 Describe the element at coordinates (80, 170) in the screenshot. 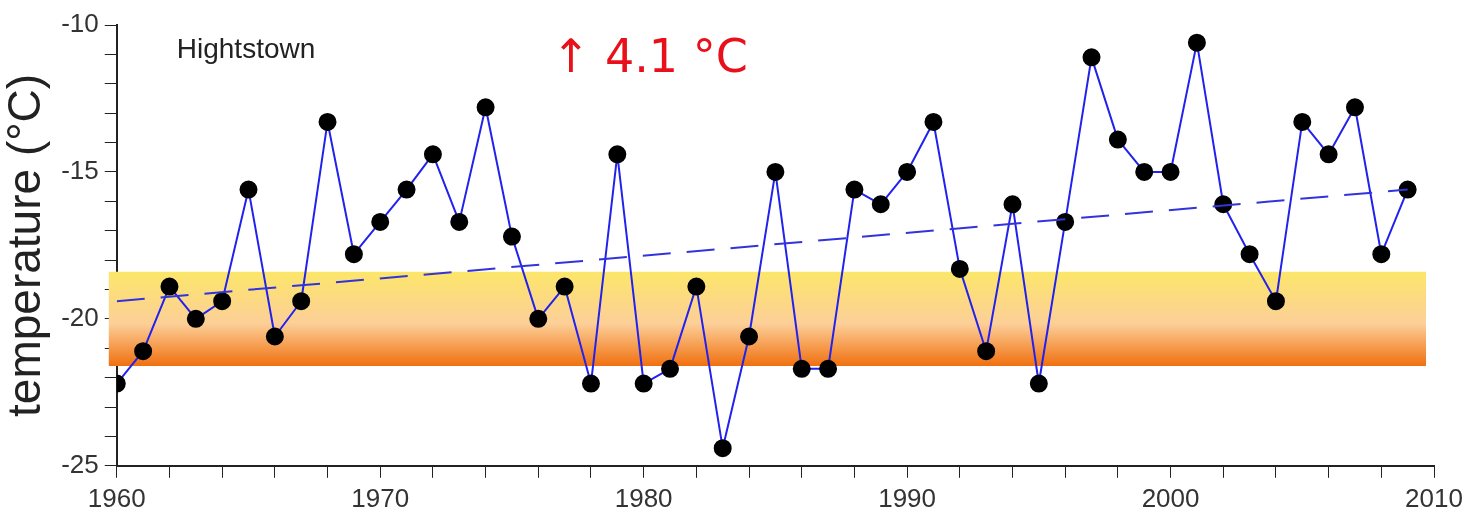

I see `y-tick-label: -15` at that location.